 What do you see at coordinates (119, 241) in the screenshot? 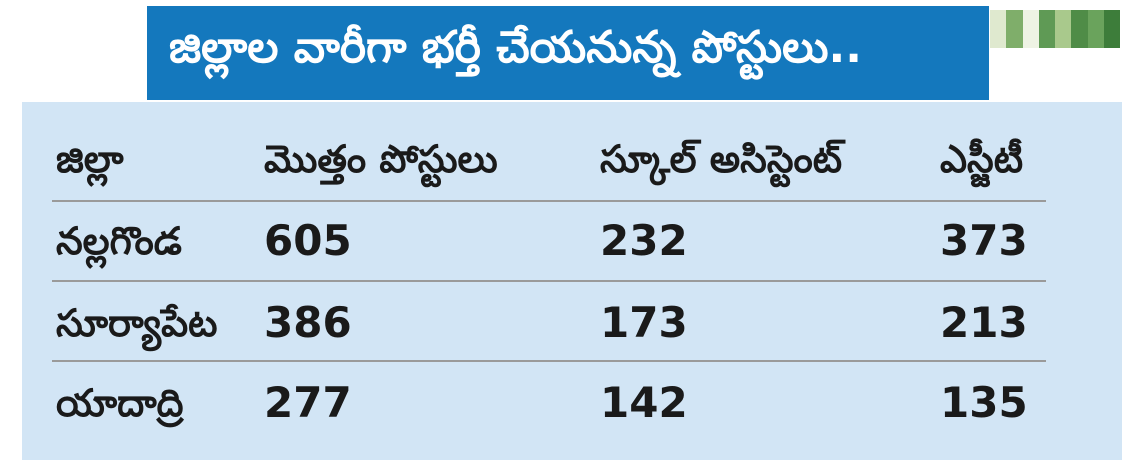
I see `cell-district: నల్లగొండ` at bounding box center [119, 241].